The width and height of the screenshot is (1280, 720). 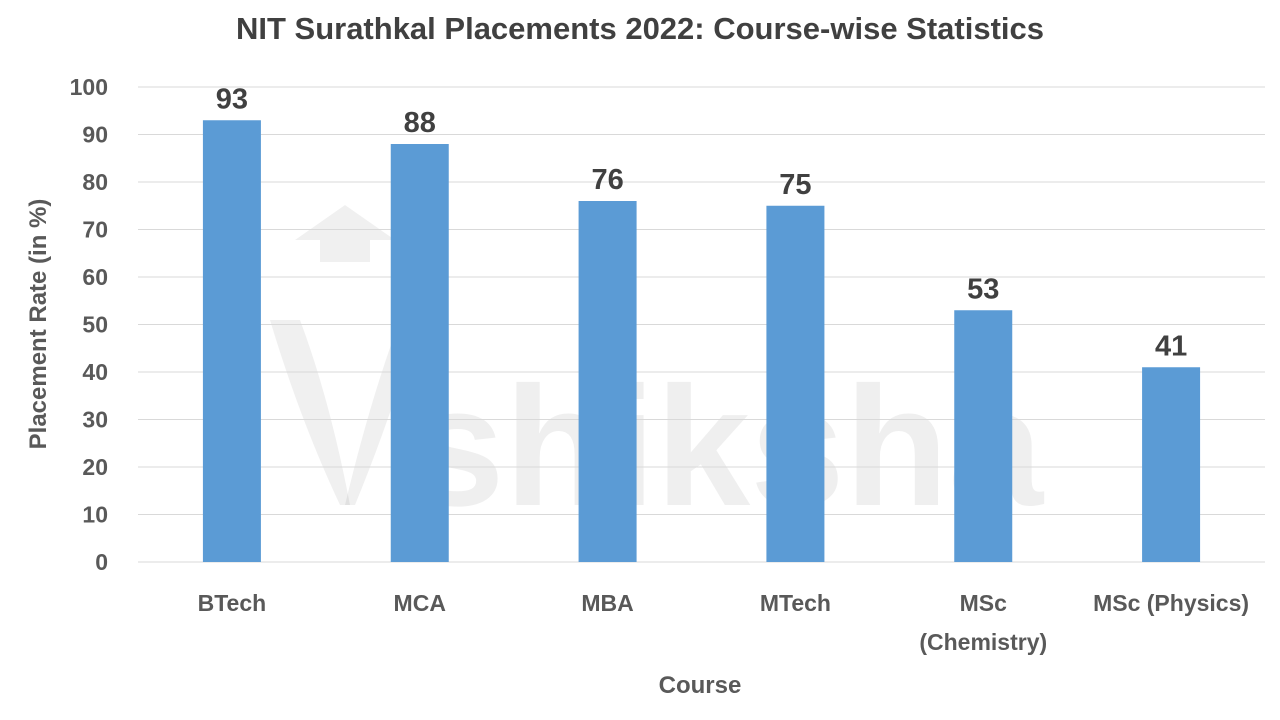 What do you see at coordinates (95, 372) in the screenshot?
I see `y-tick-label: 40` at bounding box center [95, 372].